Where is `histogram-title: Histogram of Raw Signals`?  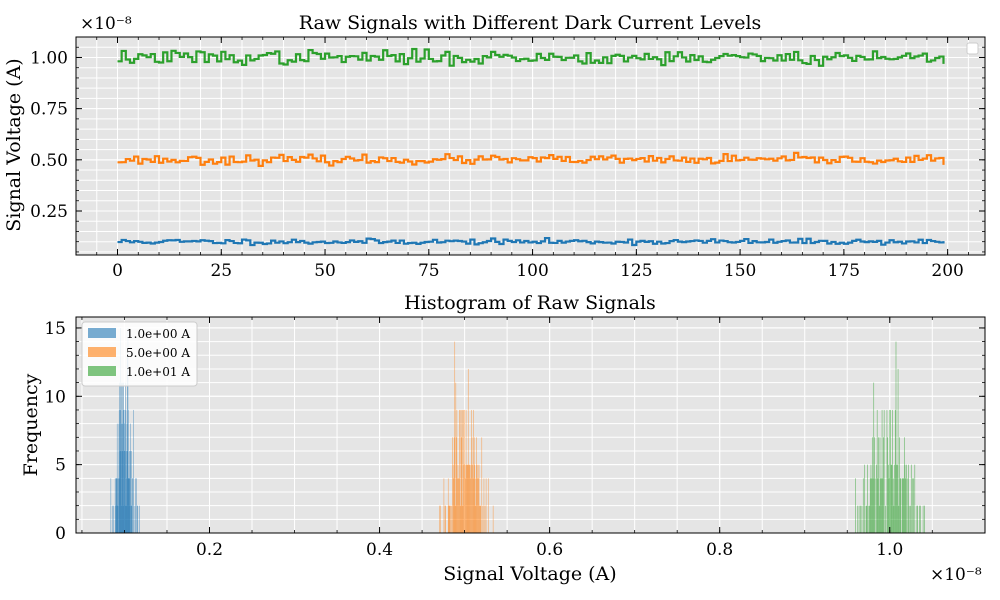 histogram-title: Histogram of Raw Signals is located at coordinates (530, 303).